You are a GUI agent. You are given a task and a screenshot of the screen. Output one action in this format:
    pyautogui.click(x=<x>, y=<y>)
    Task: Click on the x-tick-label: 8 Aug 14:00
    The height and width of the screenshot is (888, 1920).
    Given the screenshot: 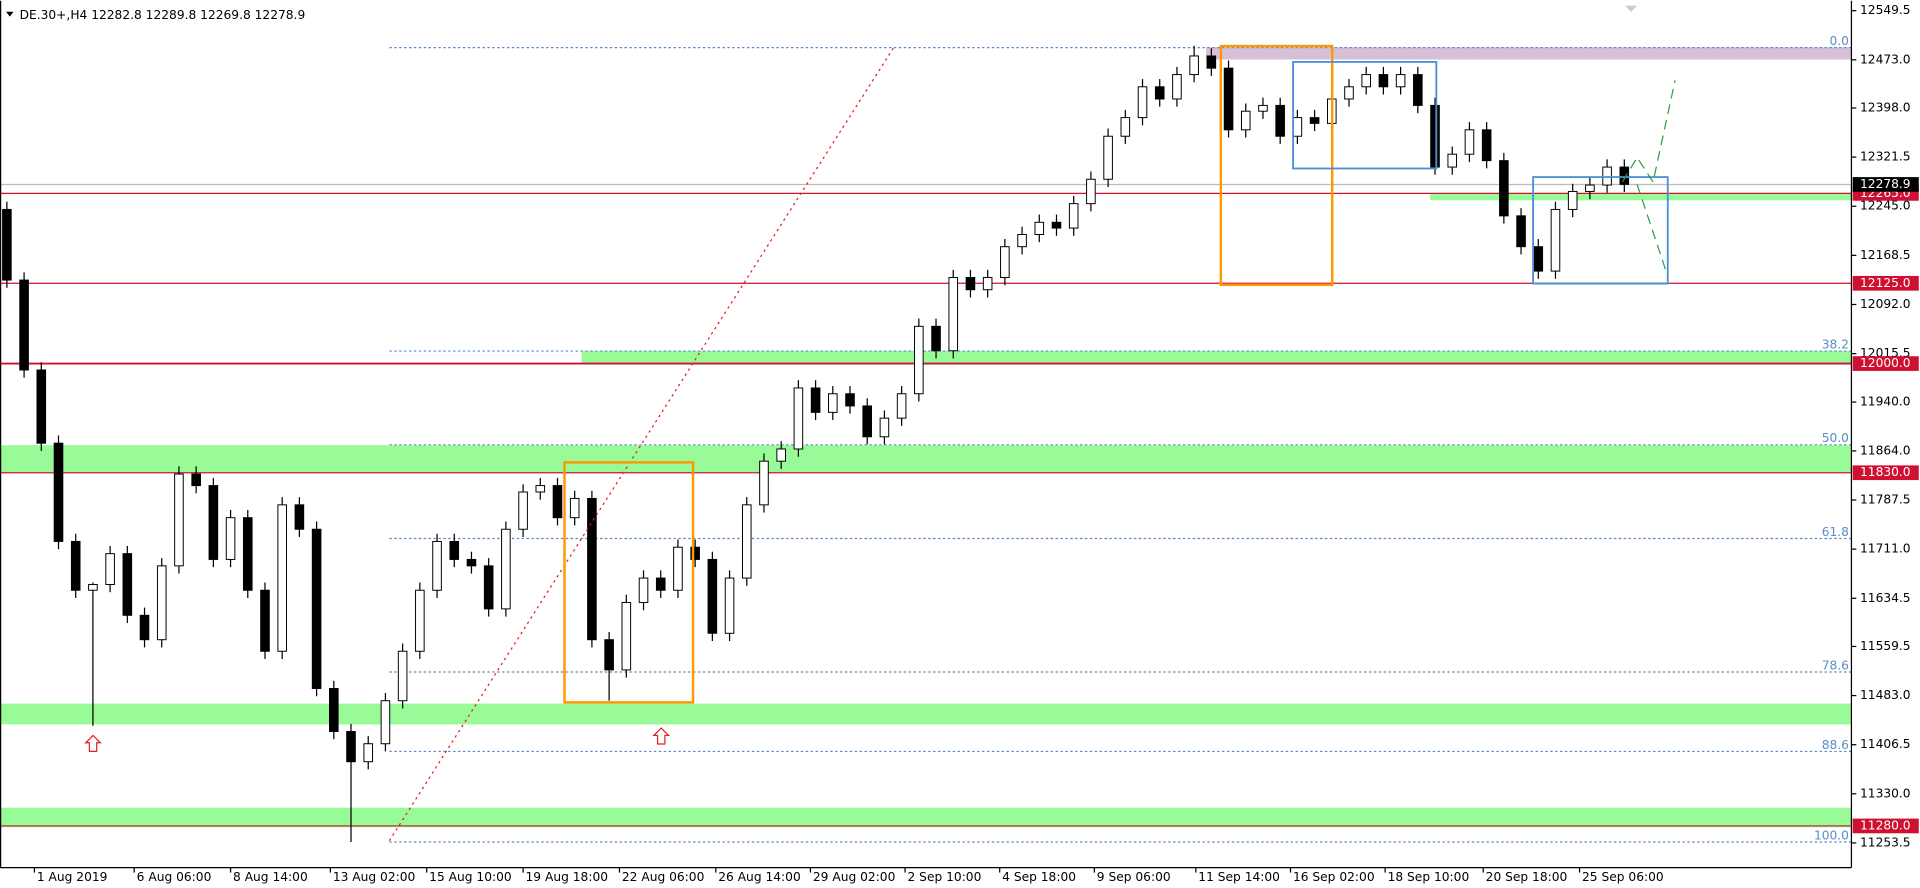 What is the action you would take?
    pyautogui.click(x=270, y=877)
    